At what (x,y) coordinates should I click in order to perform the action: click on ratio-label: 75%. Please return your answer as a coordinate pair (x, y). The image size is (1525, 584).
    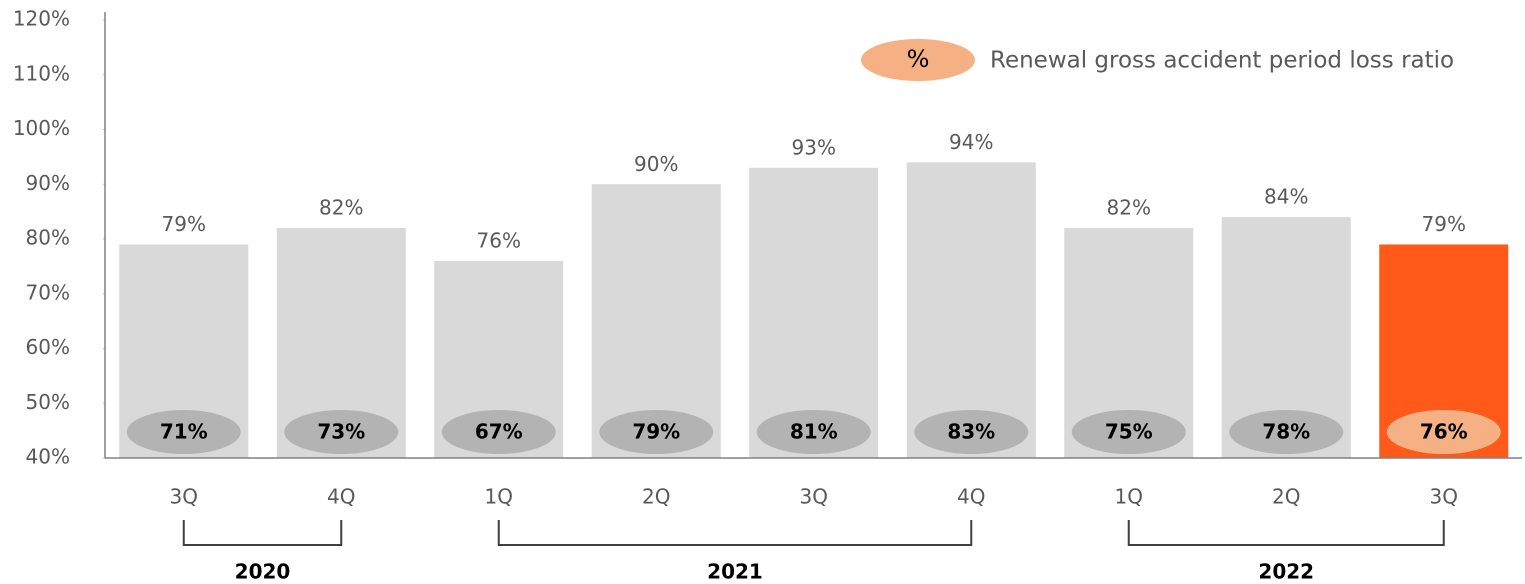
    Looking at the image, I should click on (1129, 432).